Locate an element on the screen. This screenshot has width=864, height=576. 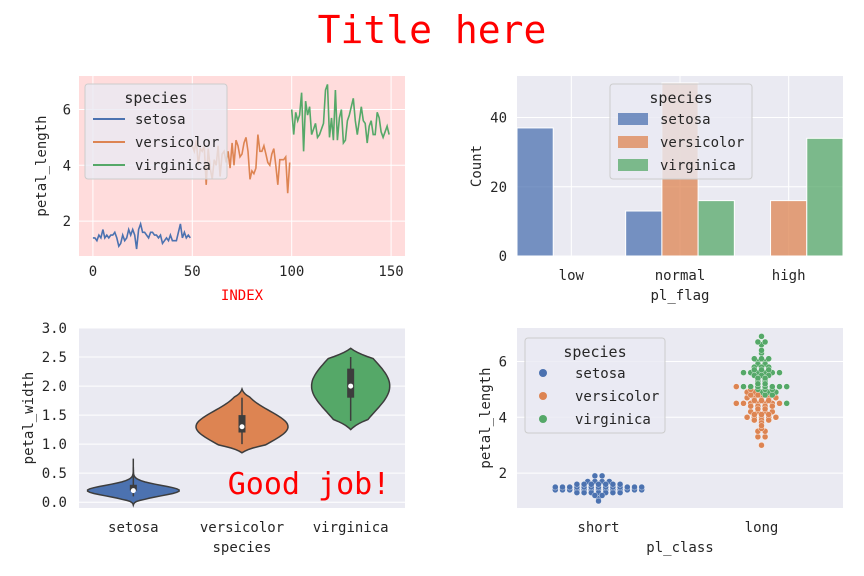
y-axis-label: petal_width is located at coordinates (29, 418).